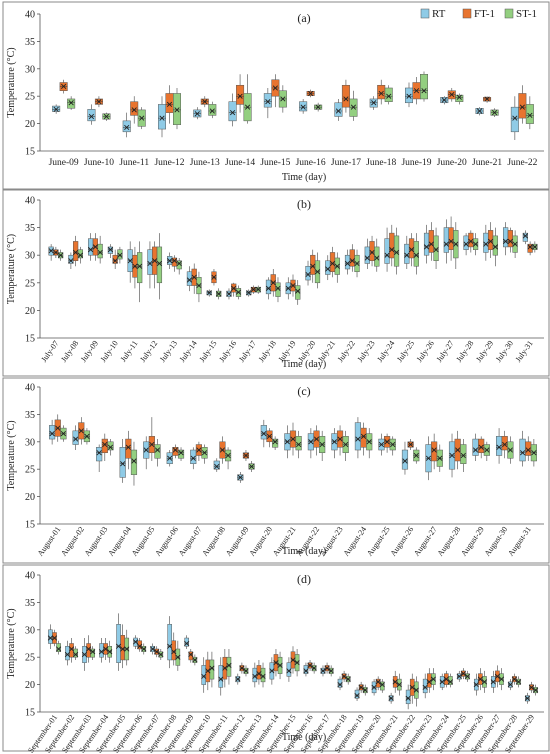 The width and height of the screenshot is (550, 754). Describe the element at coordinates (109, 351) in the screenshot. I see `x-tick-label: July-10` at that location.